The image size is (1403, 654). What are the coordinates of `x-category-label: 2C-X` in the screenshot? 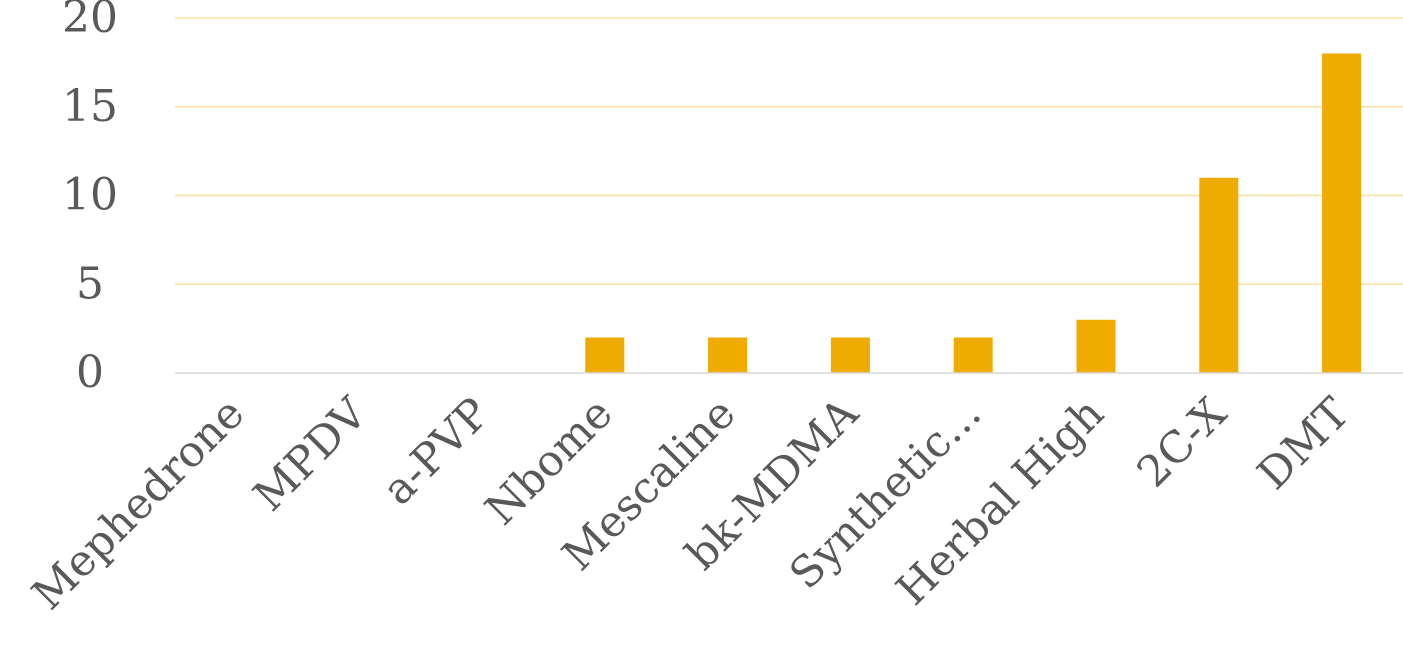 It's located at (1182, 442).